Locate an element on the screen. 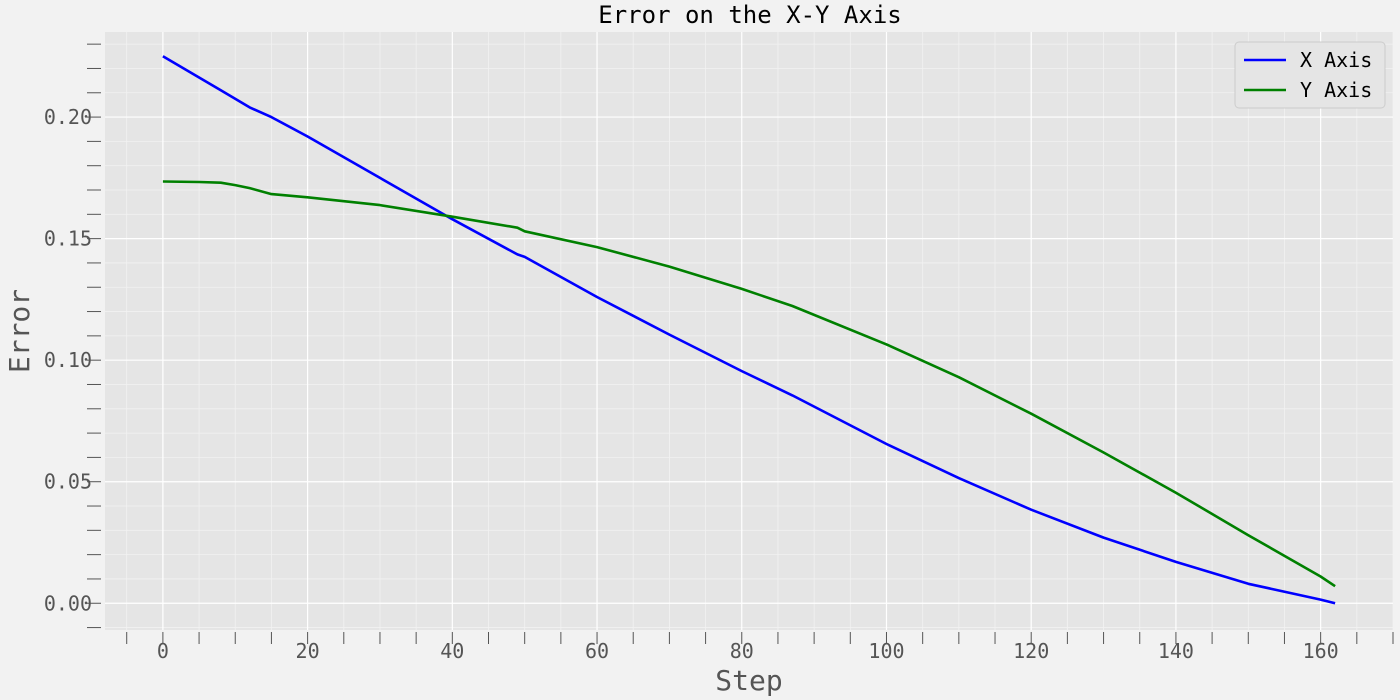 This screenshot has height=700, width=1400. x-axis-label: Step is located at coordinates (748, 680).